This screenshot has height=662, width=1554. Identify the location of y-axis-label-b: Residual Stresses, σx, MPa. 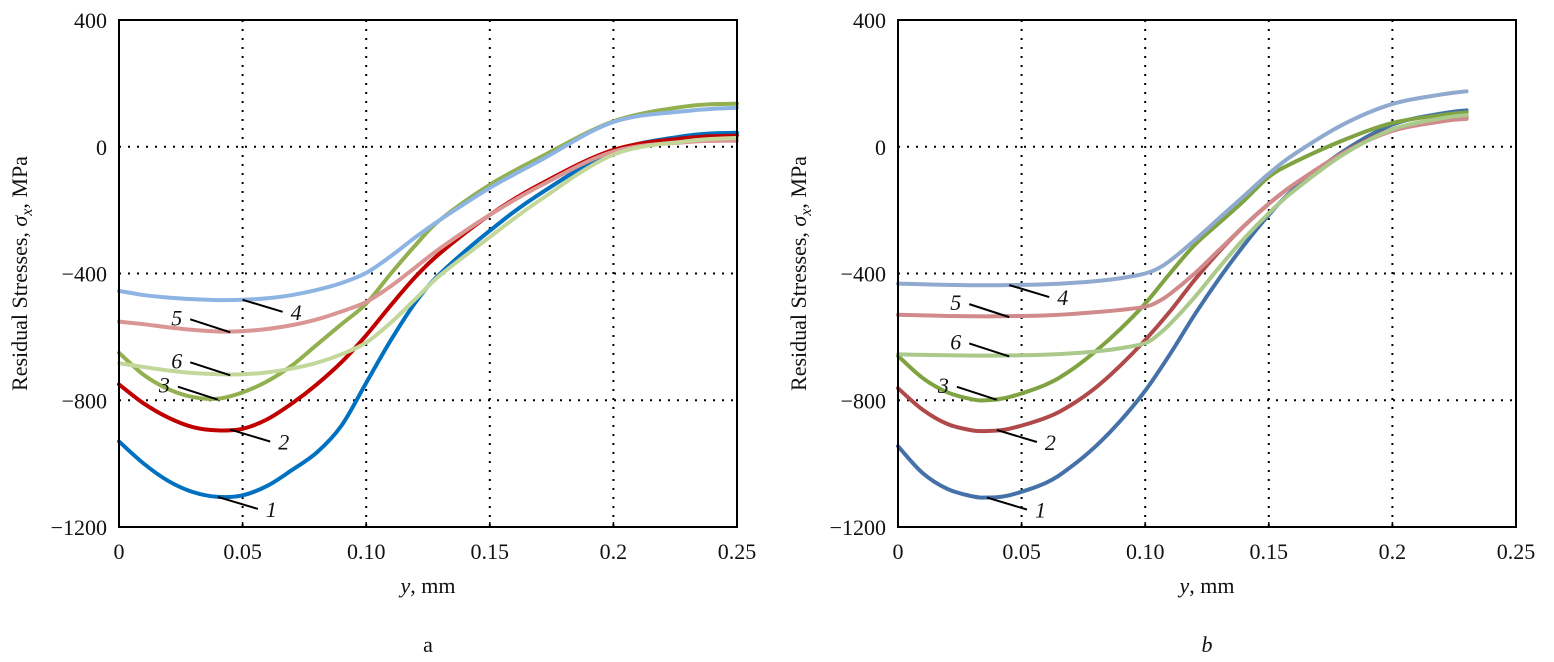
(800, 273).